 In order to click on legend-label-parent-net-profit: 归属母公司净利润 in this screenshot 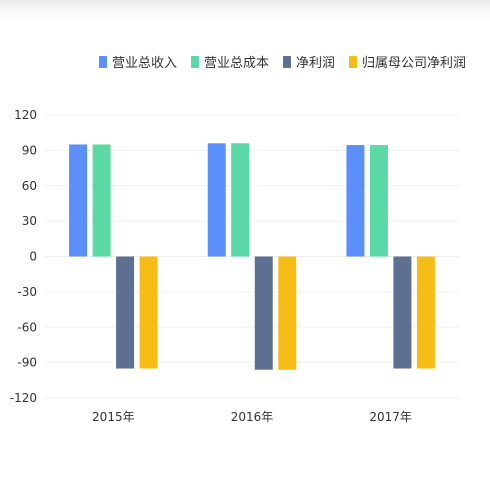, I will do `click(413, 63)`.